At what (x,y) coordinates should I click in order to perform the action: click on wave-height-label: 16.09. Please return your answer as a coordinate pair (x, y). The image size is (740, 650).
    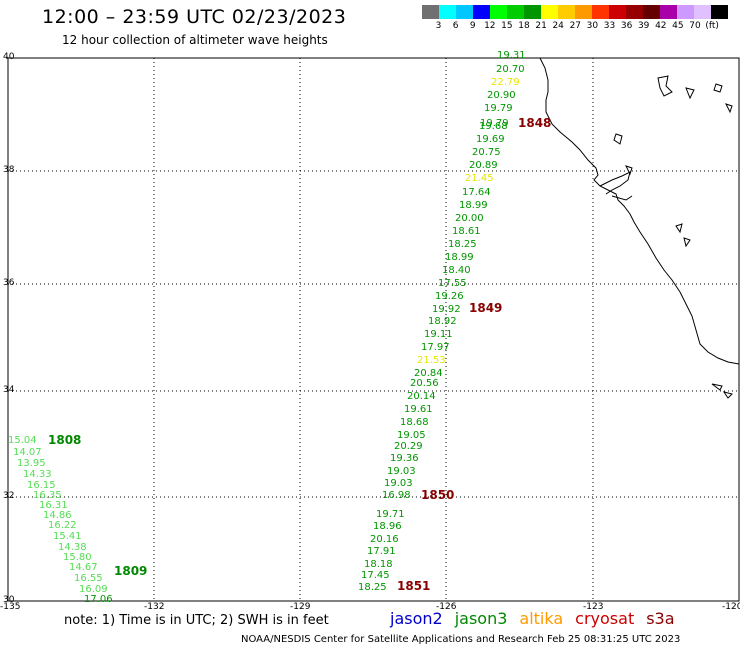
    Looking at the image, I should click on (93, 589).